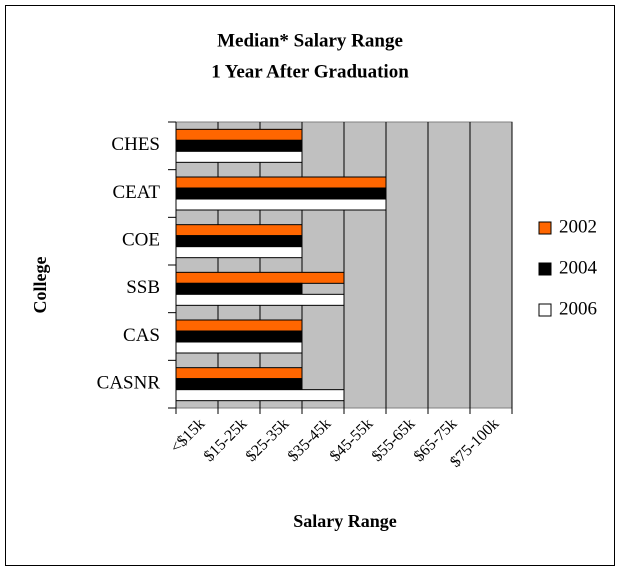  What do you see at coordinates (135, 144) in the screenshot?
I see `y-tick-label: CHES` at bounding box center [135, 144].